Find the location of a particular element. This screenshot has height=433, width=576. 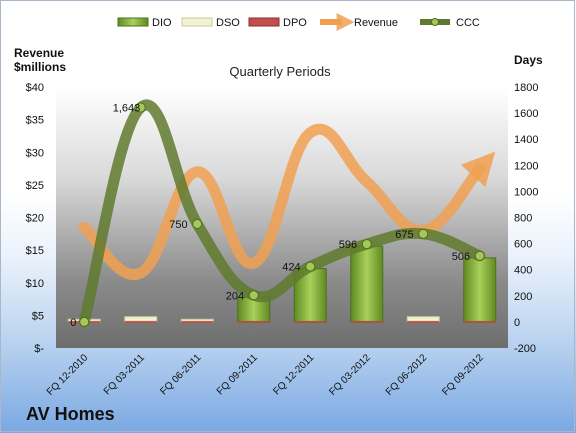

x-tick-label: FQ 06-2012 is located at coordinates (407, 375).